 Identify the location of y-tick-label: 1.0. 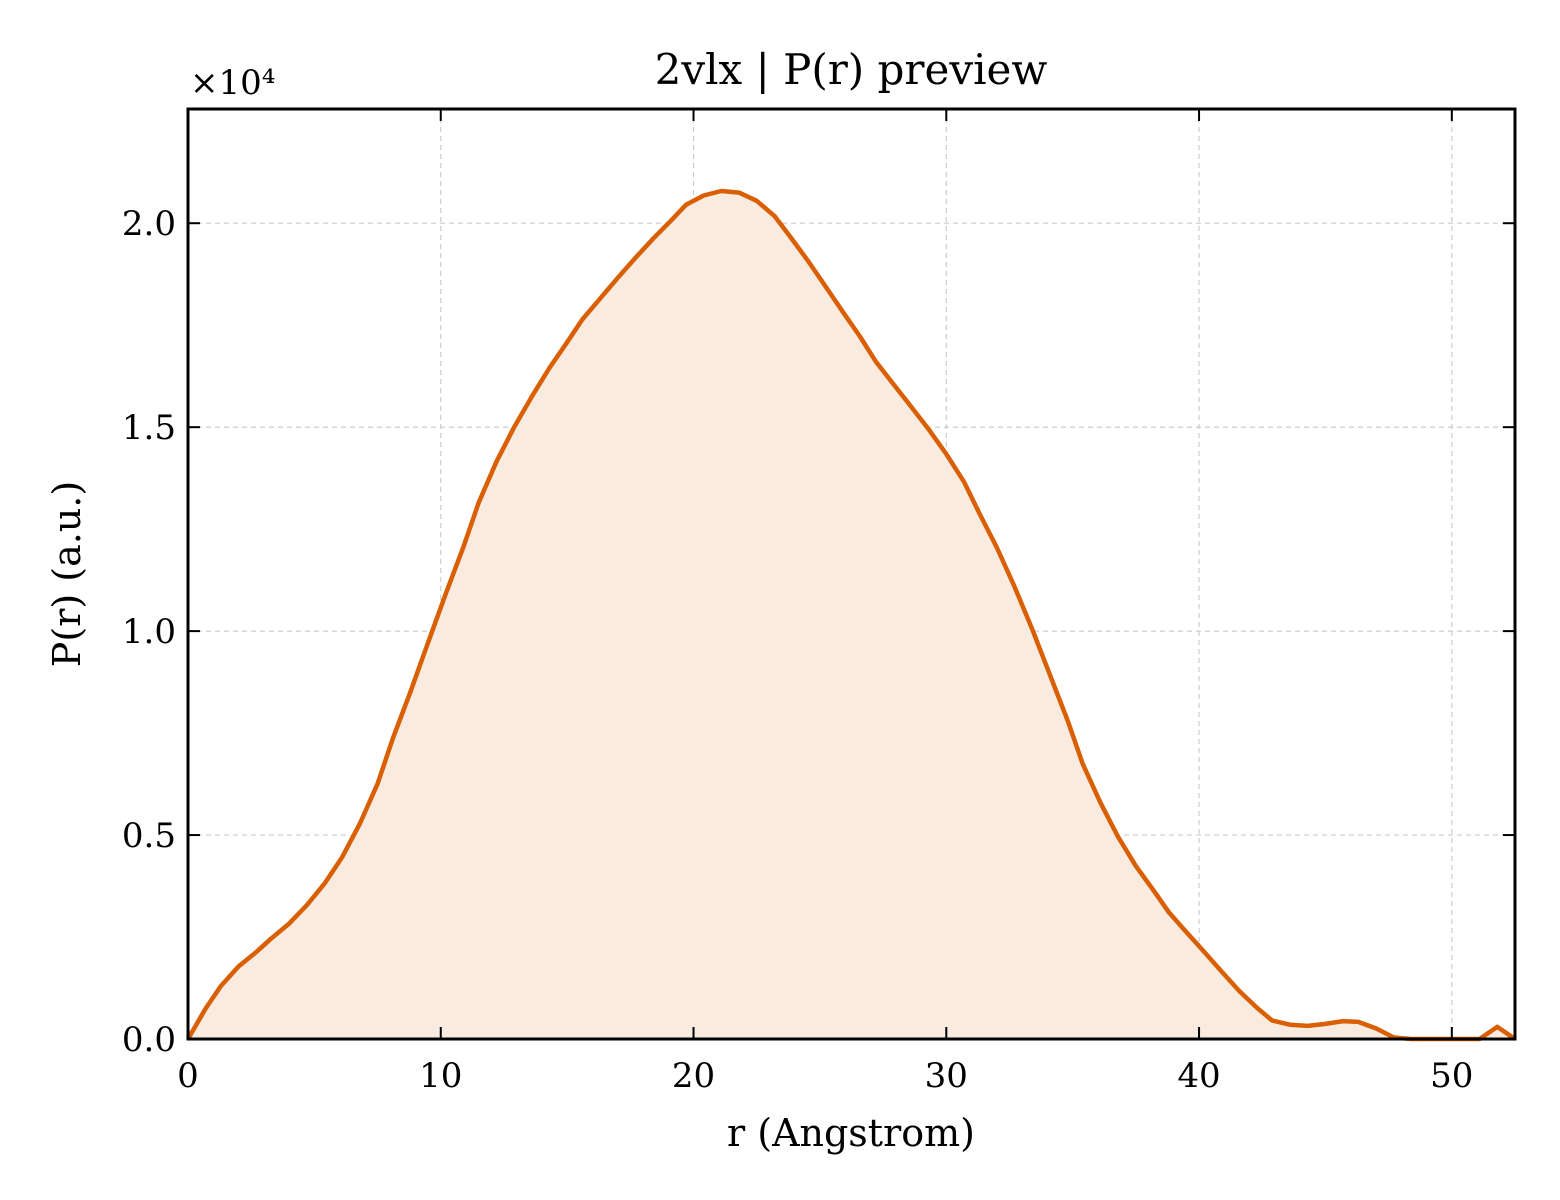
(149, 632).